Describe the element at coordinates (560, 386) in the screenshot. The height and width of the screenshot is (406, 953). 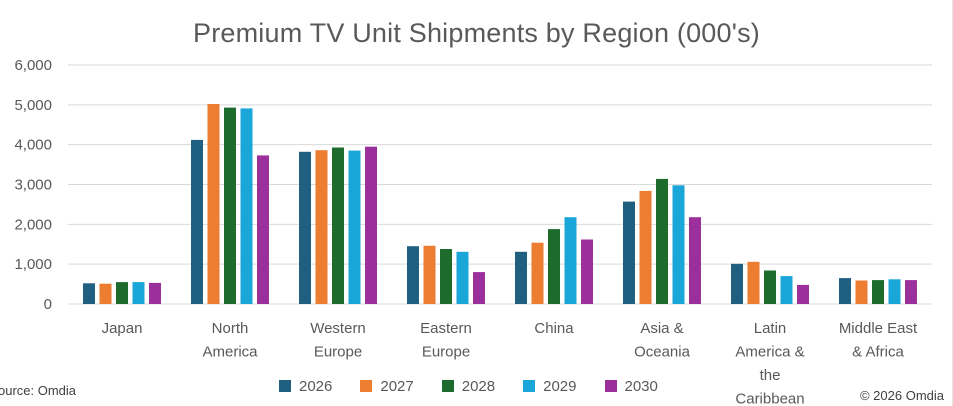
I see `legend-label: 2029` at that location.